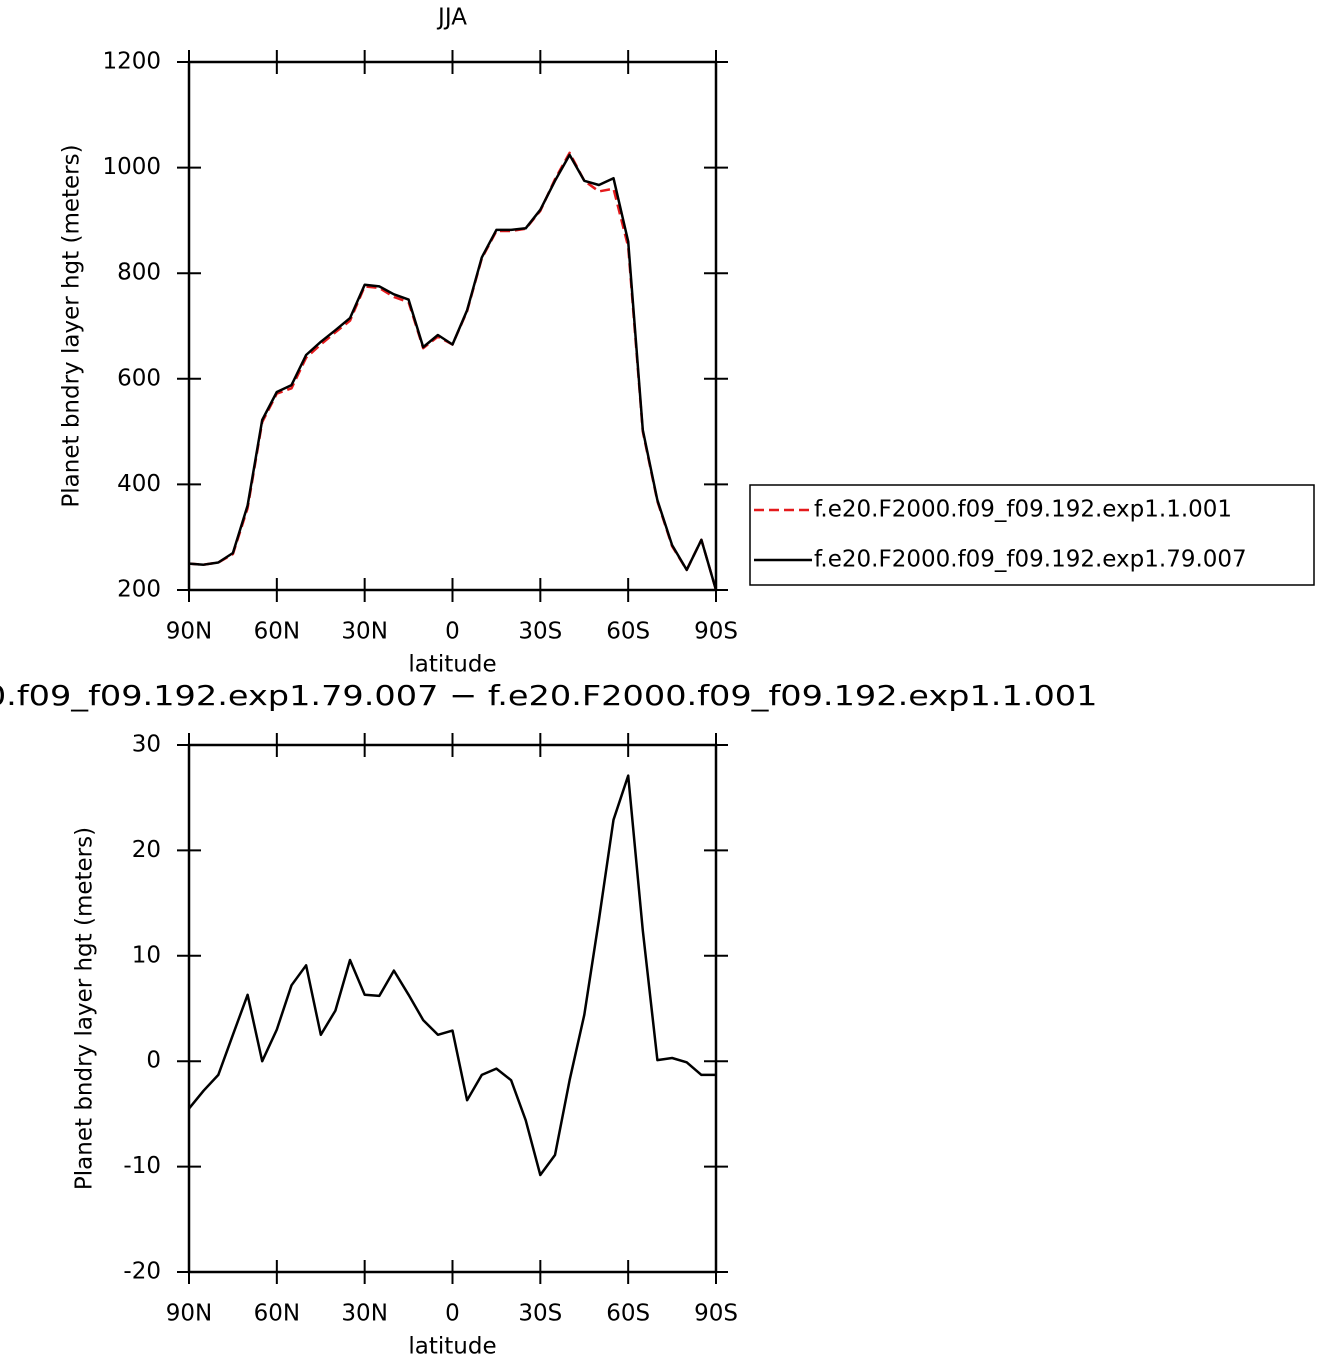 The width and height of the screenshot is (1321, 1363). Describe the element at coordinates (146, 850) in the screenshot. I see `y-tick-label: 20` at that location.